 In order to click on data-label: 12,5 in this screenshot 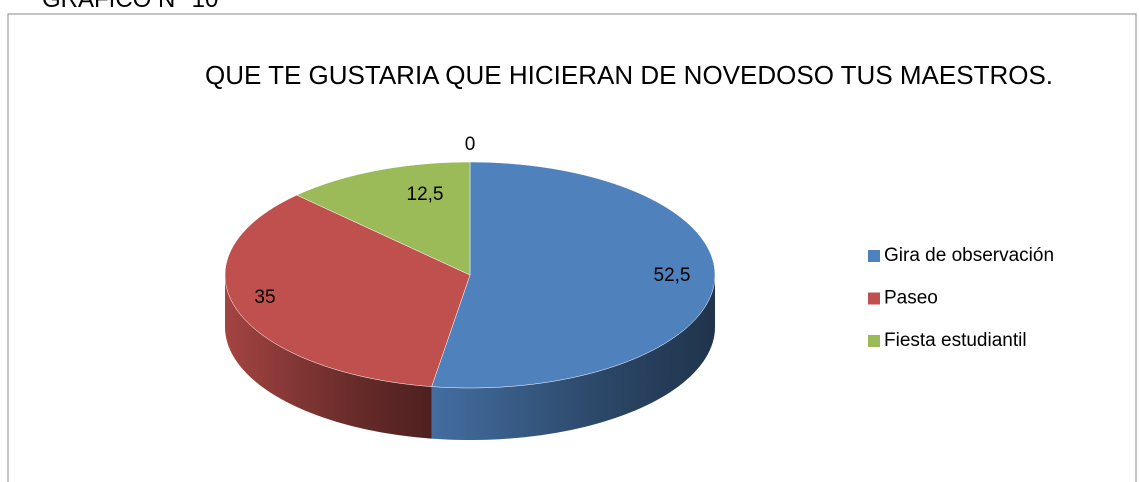, I will do `click(425, 194)`.